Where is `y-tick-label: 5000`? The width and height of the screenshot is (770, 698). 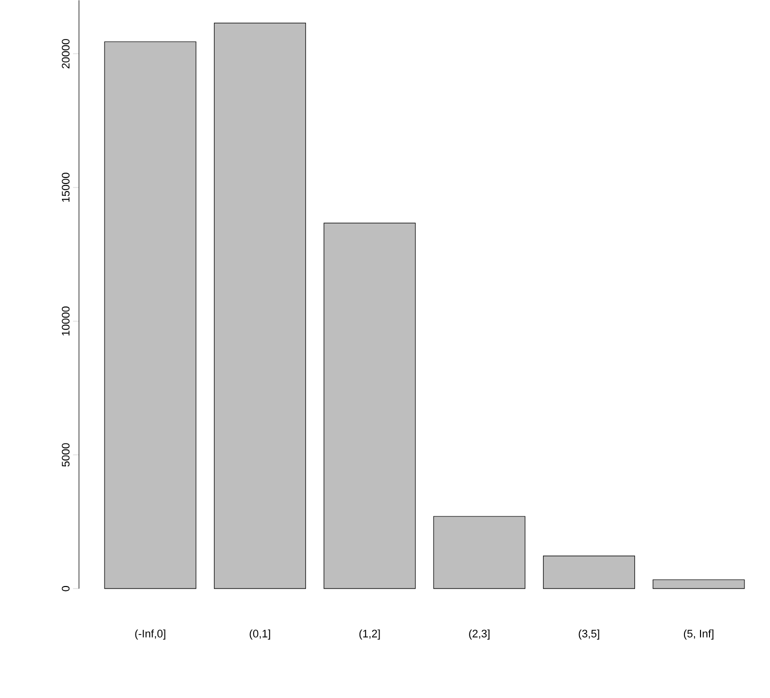 y-tick-label: 5000 is located at coordinates (66, 455).